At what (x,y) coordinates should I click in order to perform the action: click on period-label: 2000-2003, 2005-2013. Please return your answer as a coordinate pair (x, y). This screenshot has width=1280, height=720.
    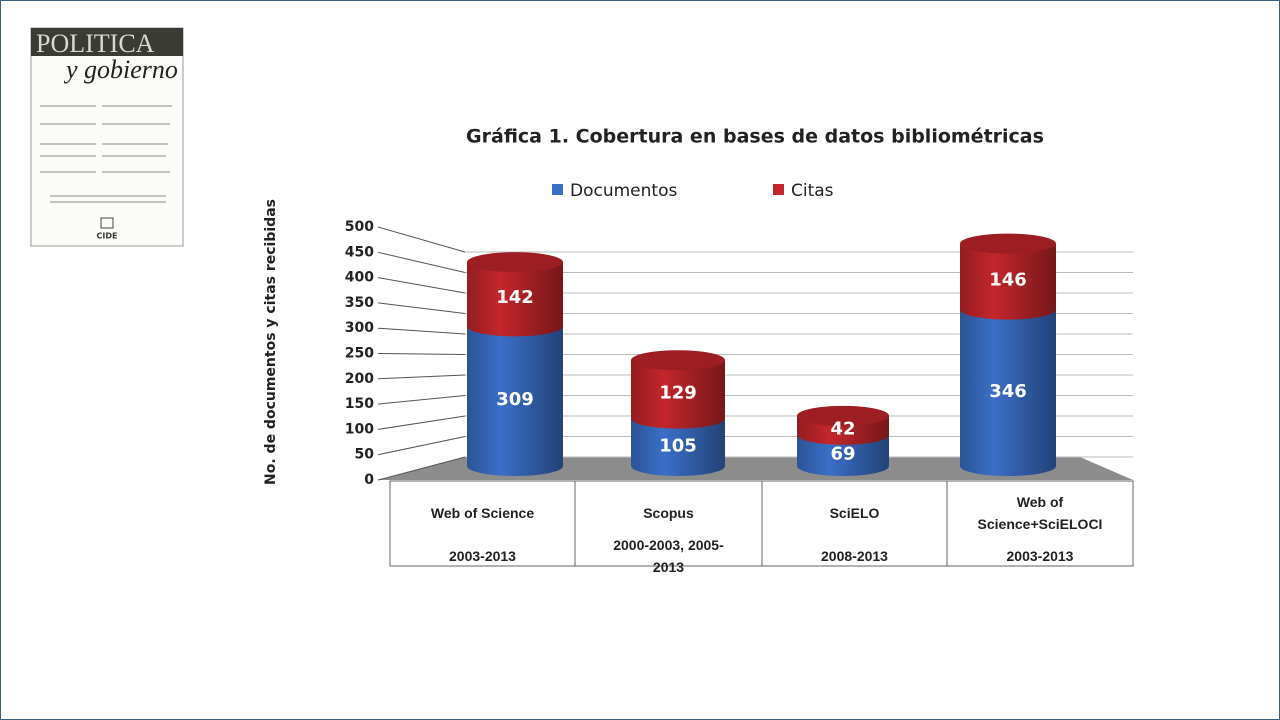
    Looking at the image, I should click on (668, 556).